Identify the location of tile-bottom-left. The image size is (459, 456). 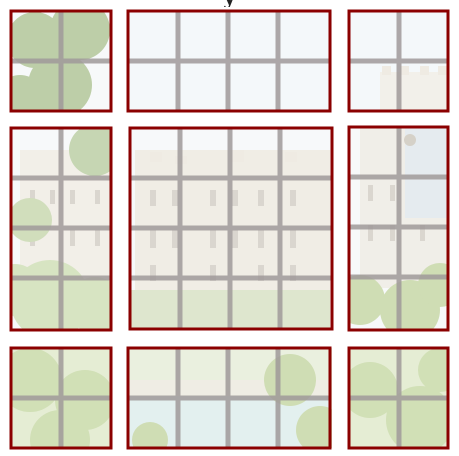
(61, 398).